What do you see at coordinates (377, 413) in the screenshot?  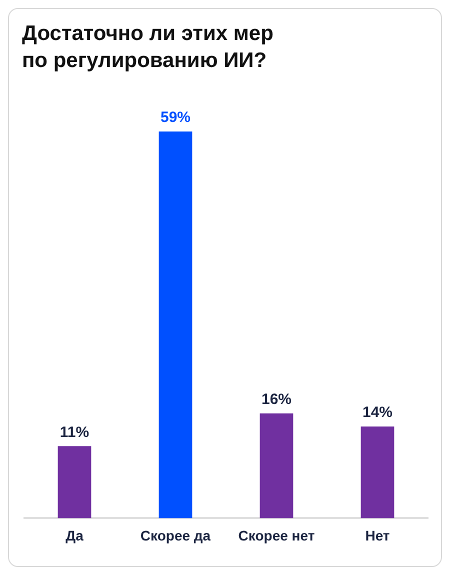 I see `data-label: 14%` at bounding box center [377, 413].